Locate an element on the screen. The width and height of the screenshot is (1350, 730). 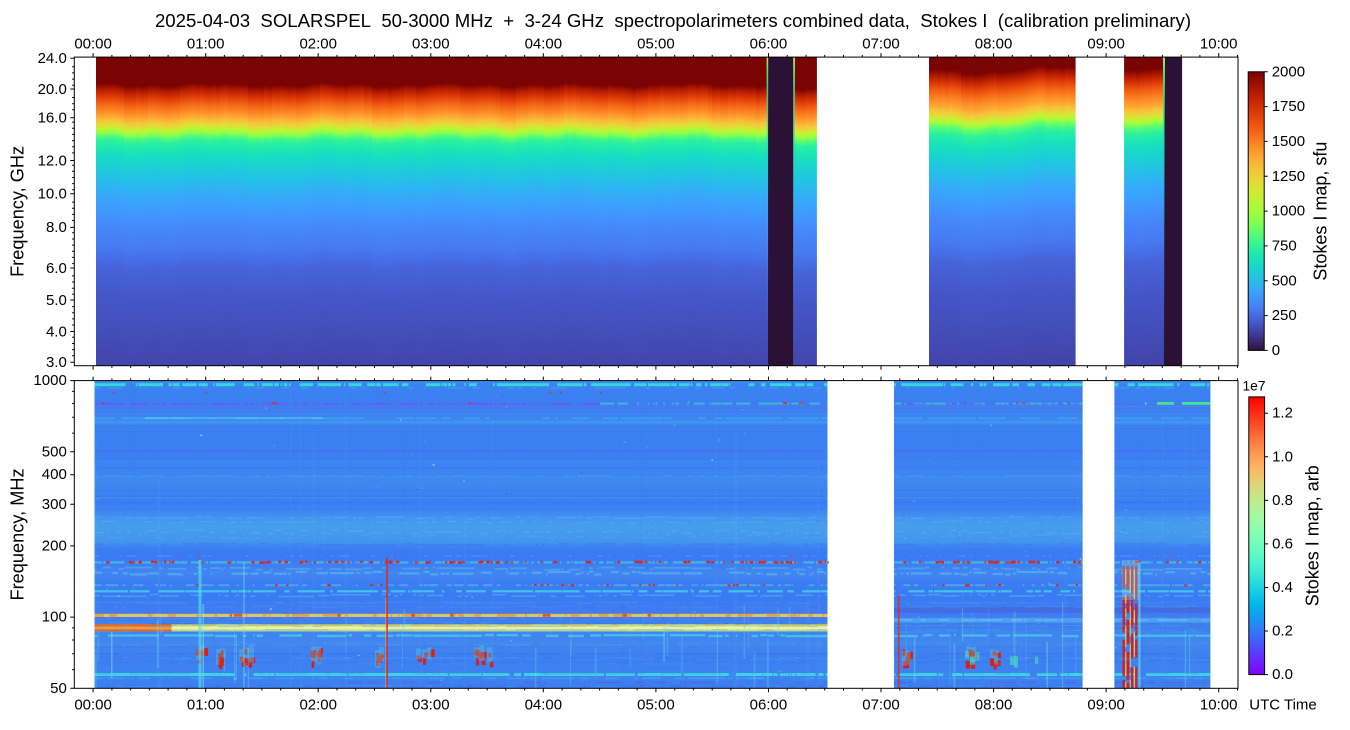
svg-text: 0.2 is located at coordinates (1282, 631).